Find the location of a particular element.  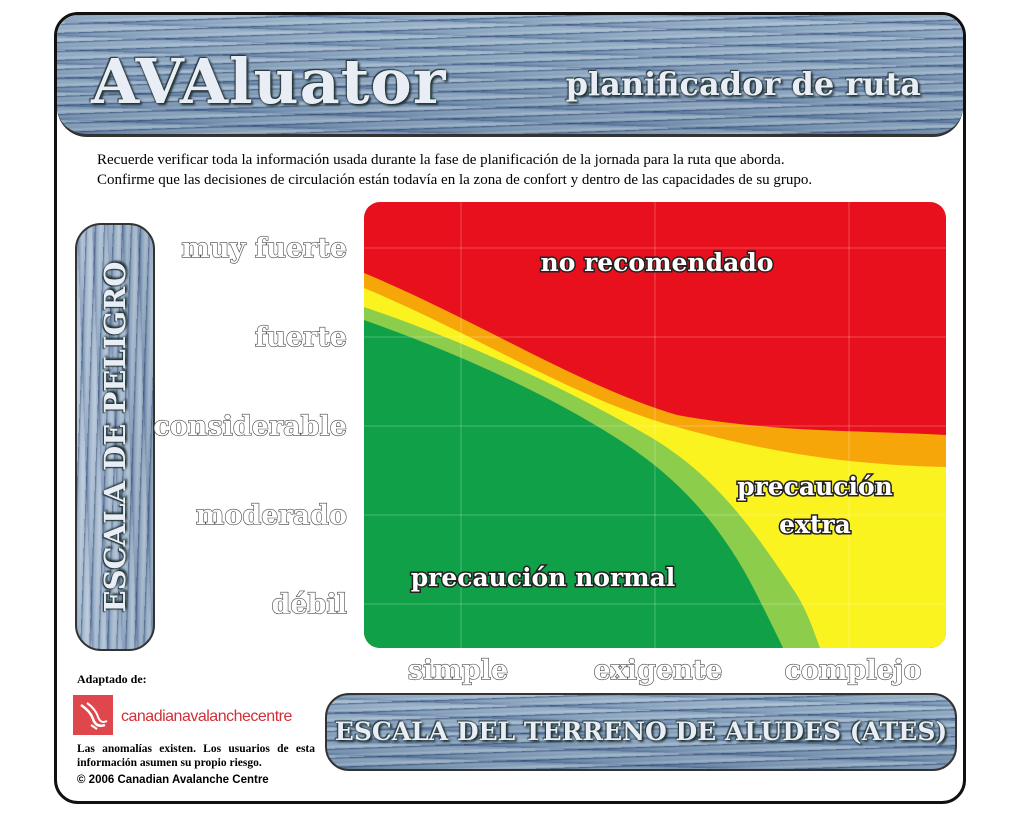

zone-label-not-recommended: no recomendado is located at coordinates (657, 262).